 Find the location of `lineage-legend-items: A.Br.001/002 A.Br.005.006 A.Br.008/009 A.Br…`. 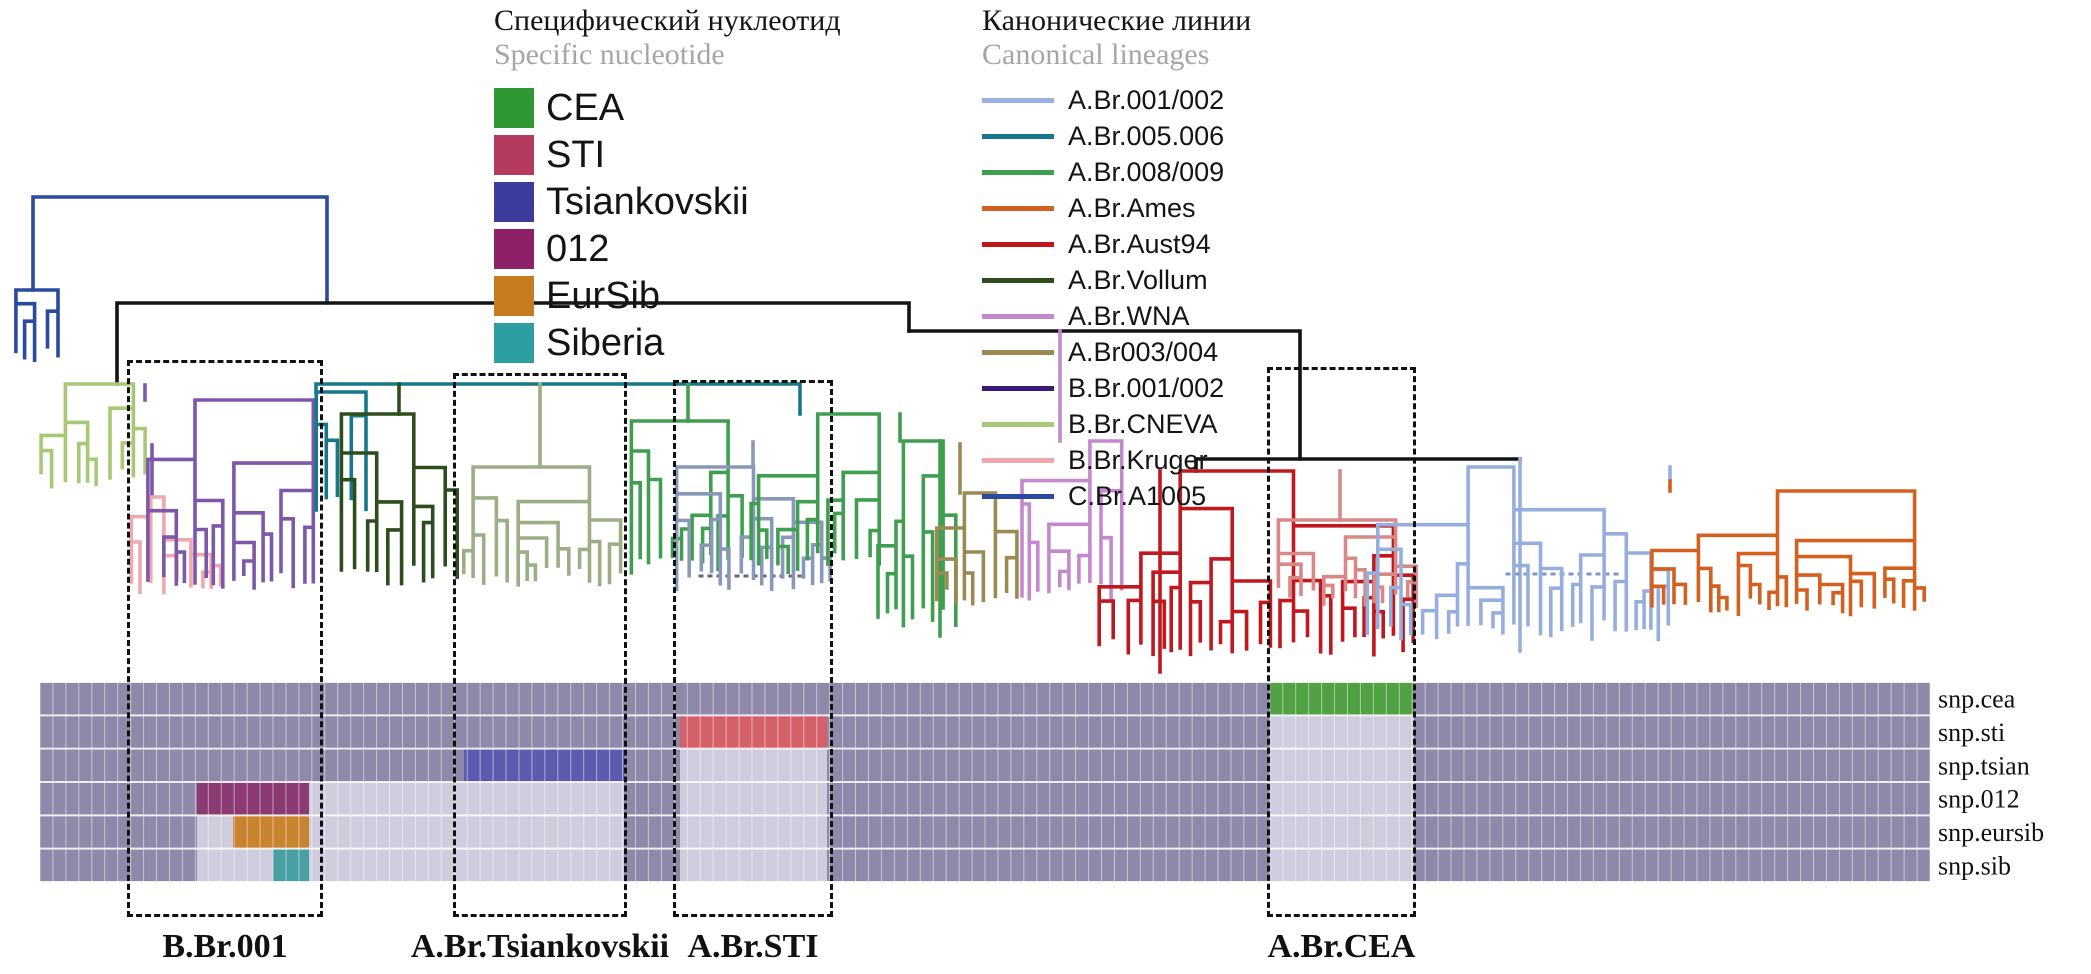

lineage-legend-items: A.Br.001/002 A.Br.005.006 A.Br.008/009 A.Br… is located at coordinates (1116, 298).